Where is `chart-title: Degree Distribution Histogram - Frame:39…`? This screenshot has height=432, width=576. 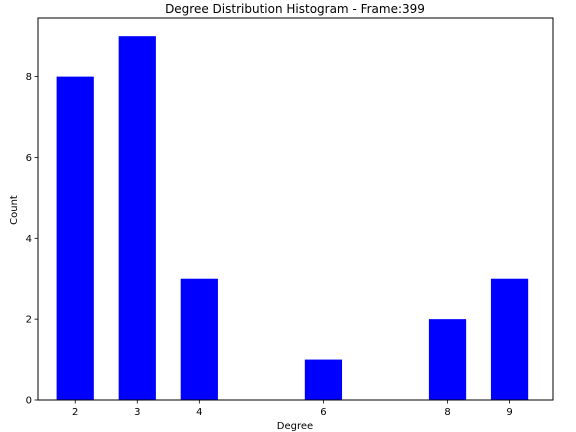 chart-title: Degree Distribution Histogram - Frame:39… is located at coordinates (295, 9).